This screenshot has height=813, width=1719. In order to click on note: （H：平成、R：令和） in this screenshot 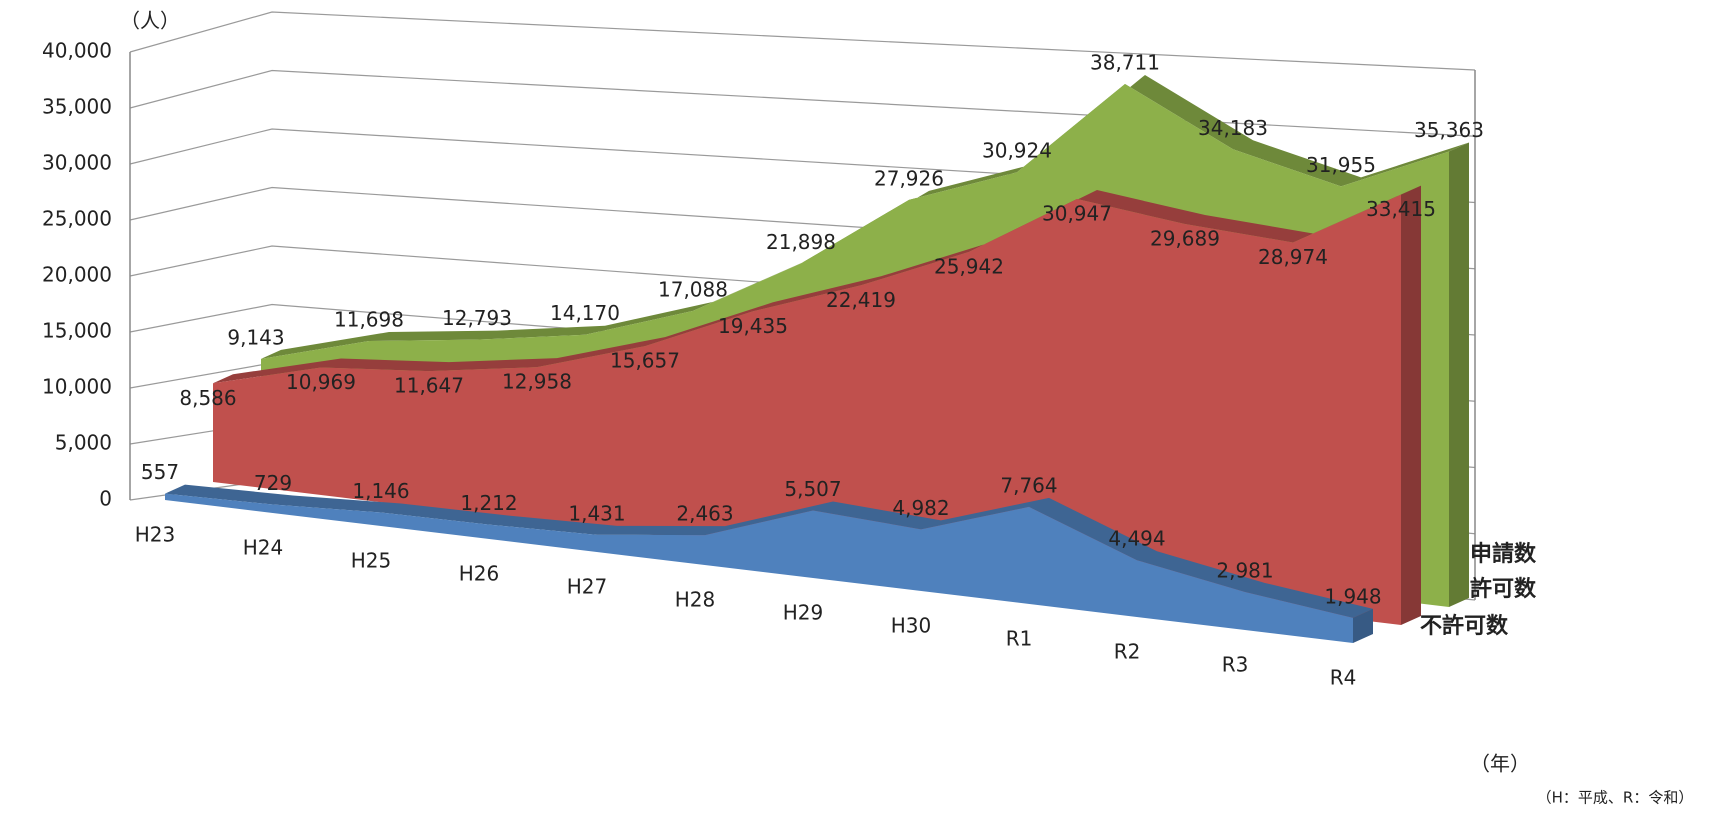, I will do `click(1615, 798)`.